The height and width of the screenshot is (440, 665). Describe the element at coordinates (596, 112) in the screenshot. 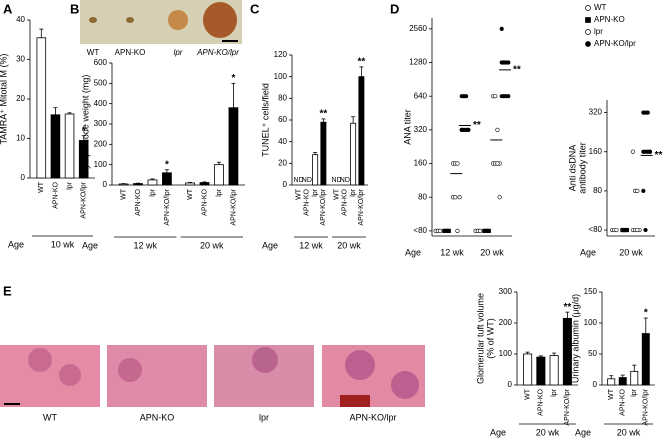

I see `y-tick-label: 320` at that location.